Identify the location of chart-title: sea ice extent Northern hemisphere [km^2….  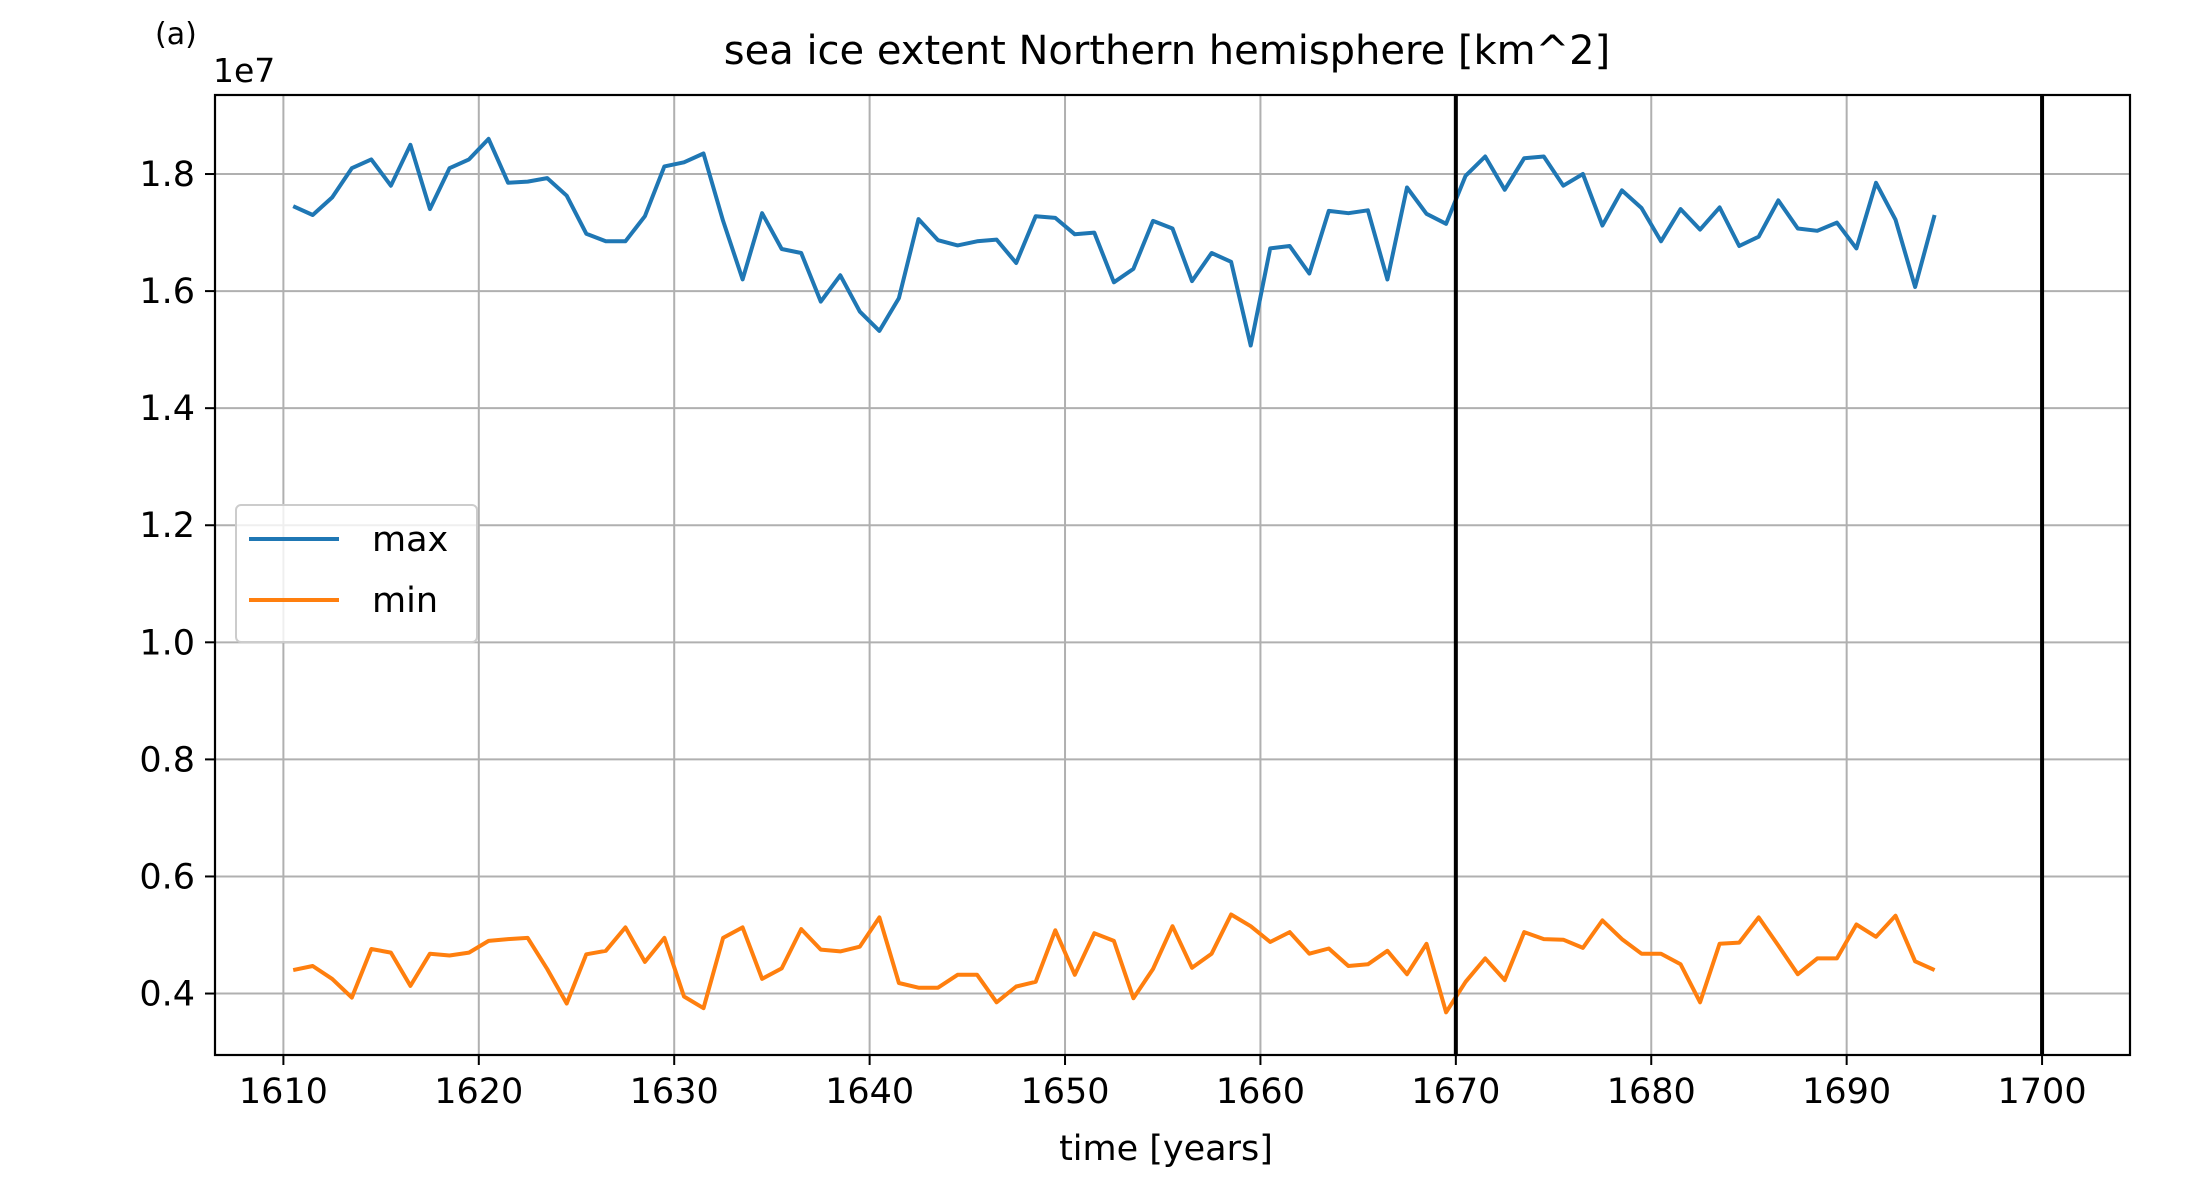
(1167, 51).